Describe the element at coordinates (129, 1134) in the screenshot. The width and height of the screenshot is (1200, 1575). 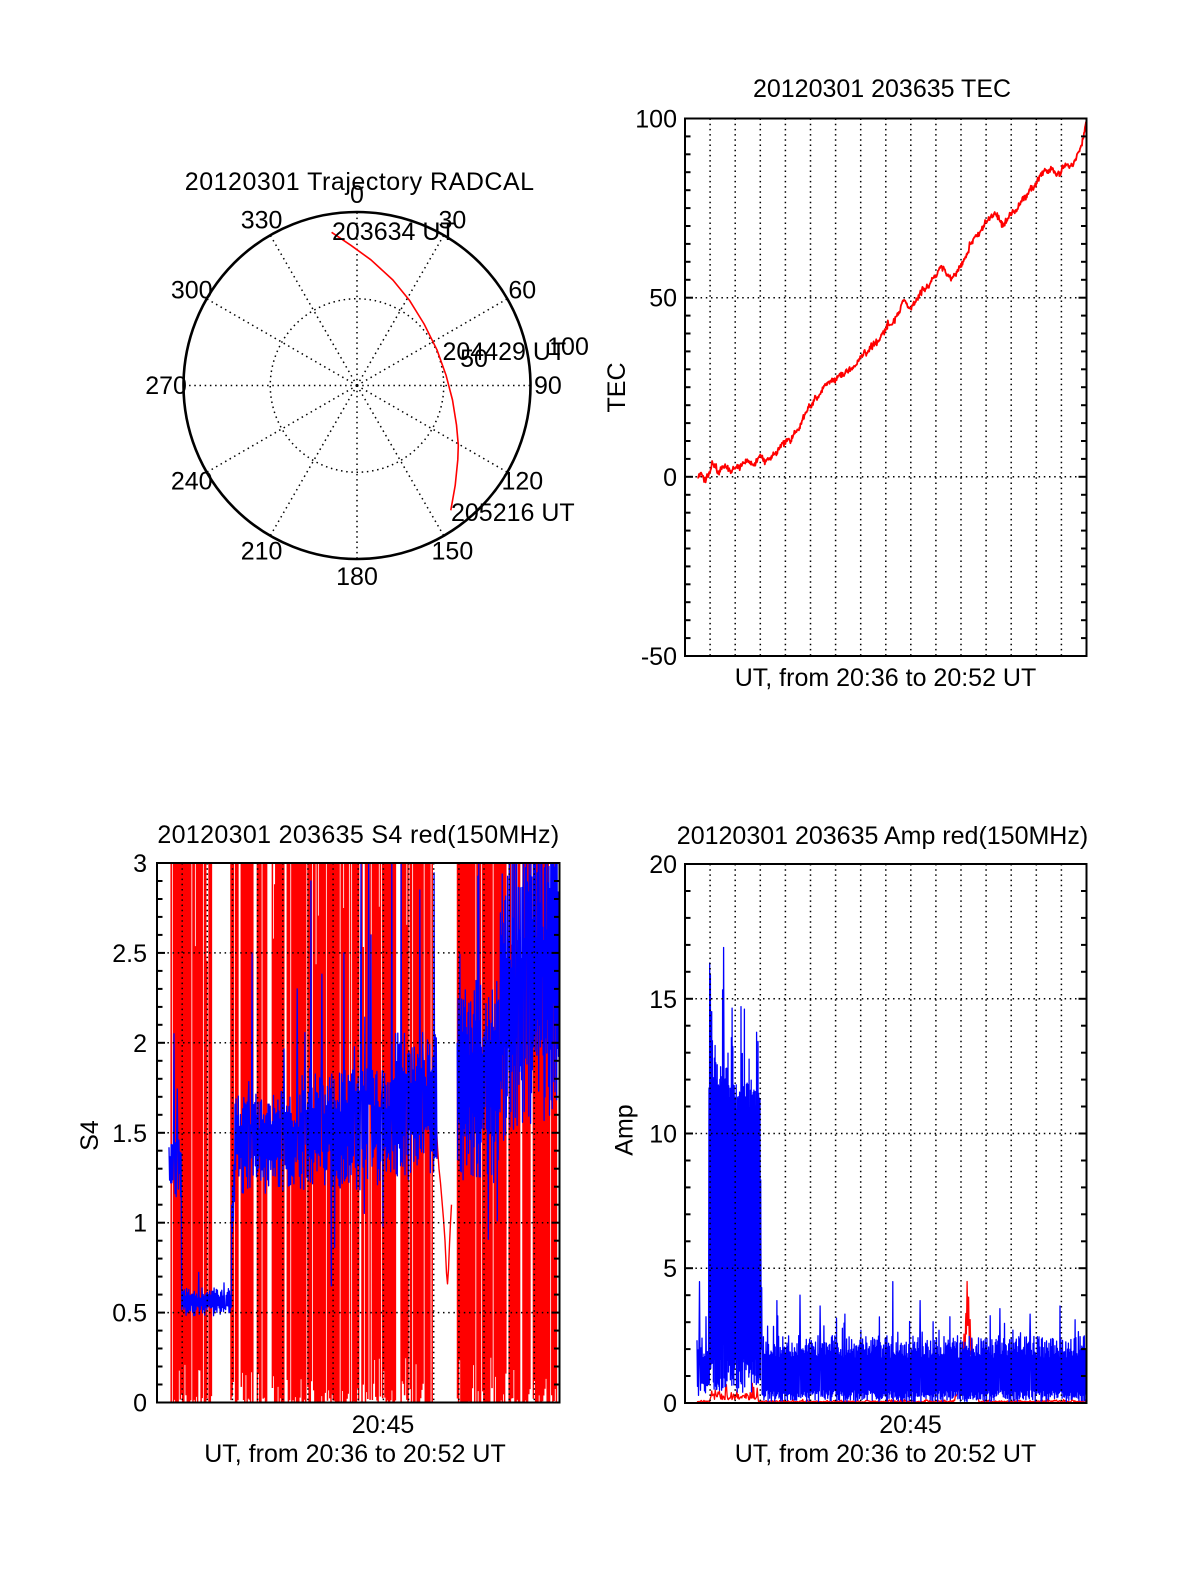
I see `svg-text: 1.5` at that location.